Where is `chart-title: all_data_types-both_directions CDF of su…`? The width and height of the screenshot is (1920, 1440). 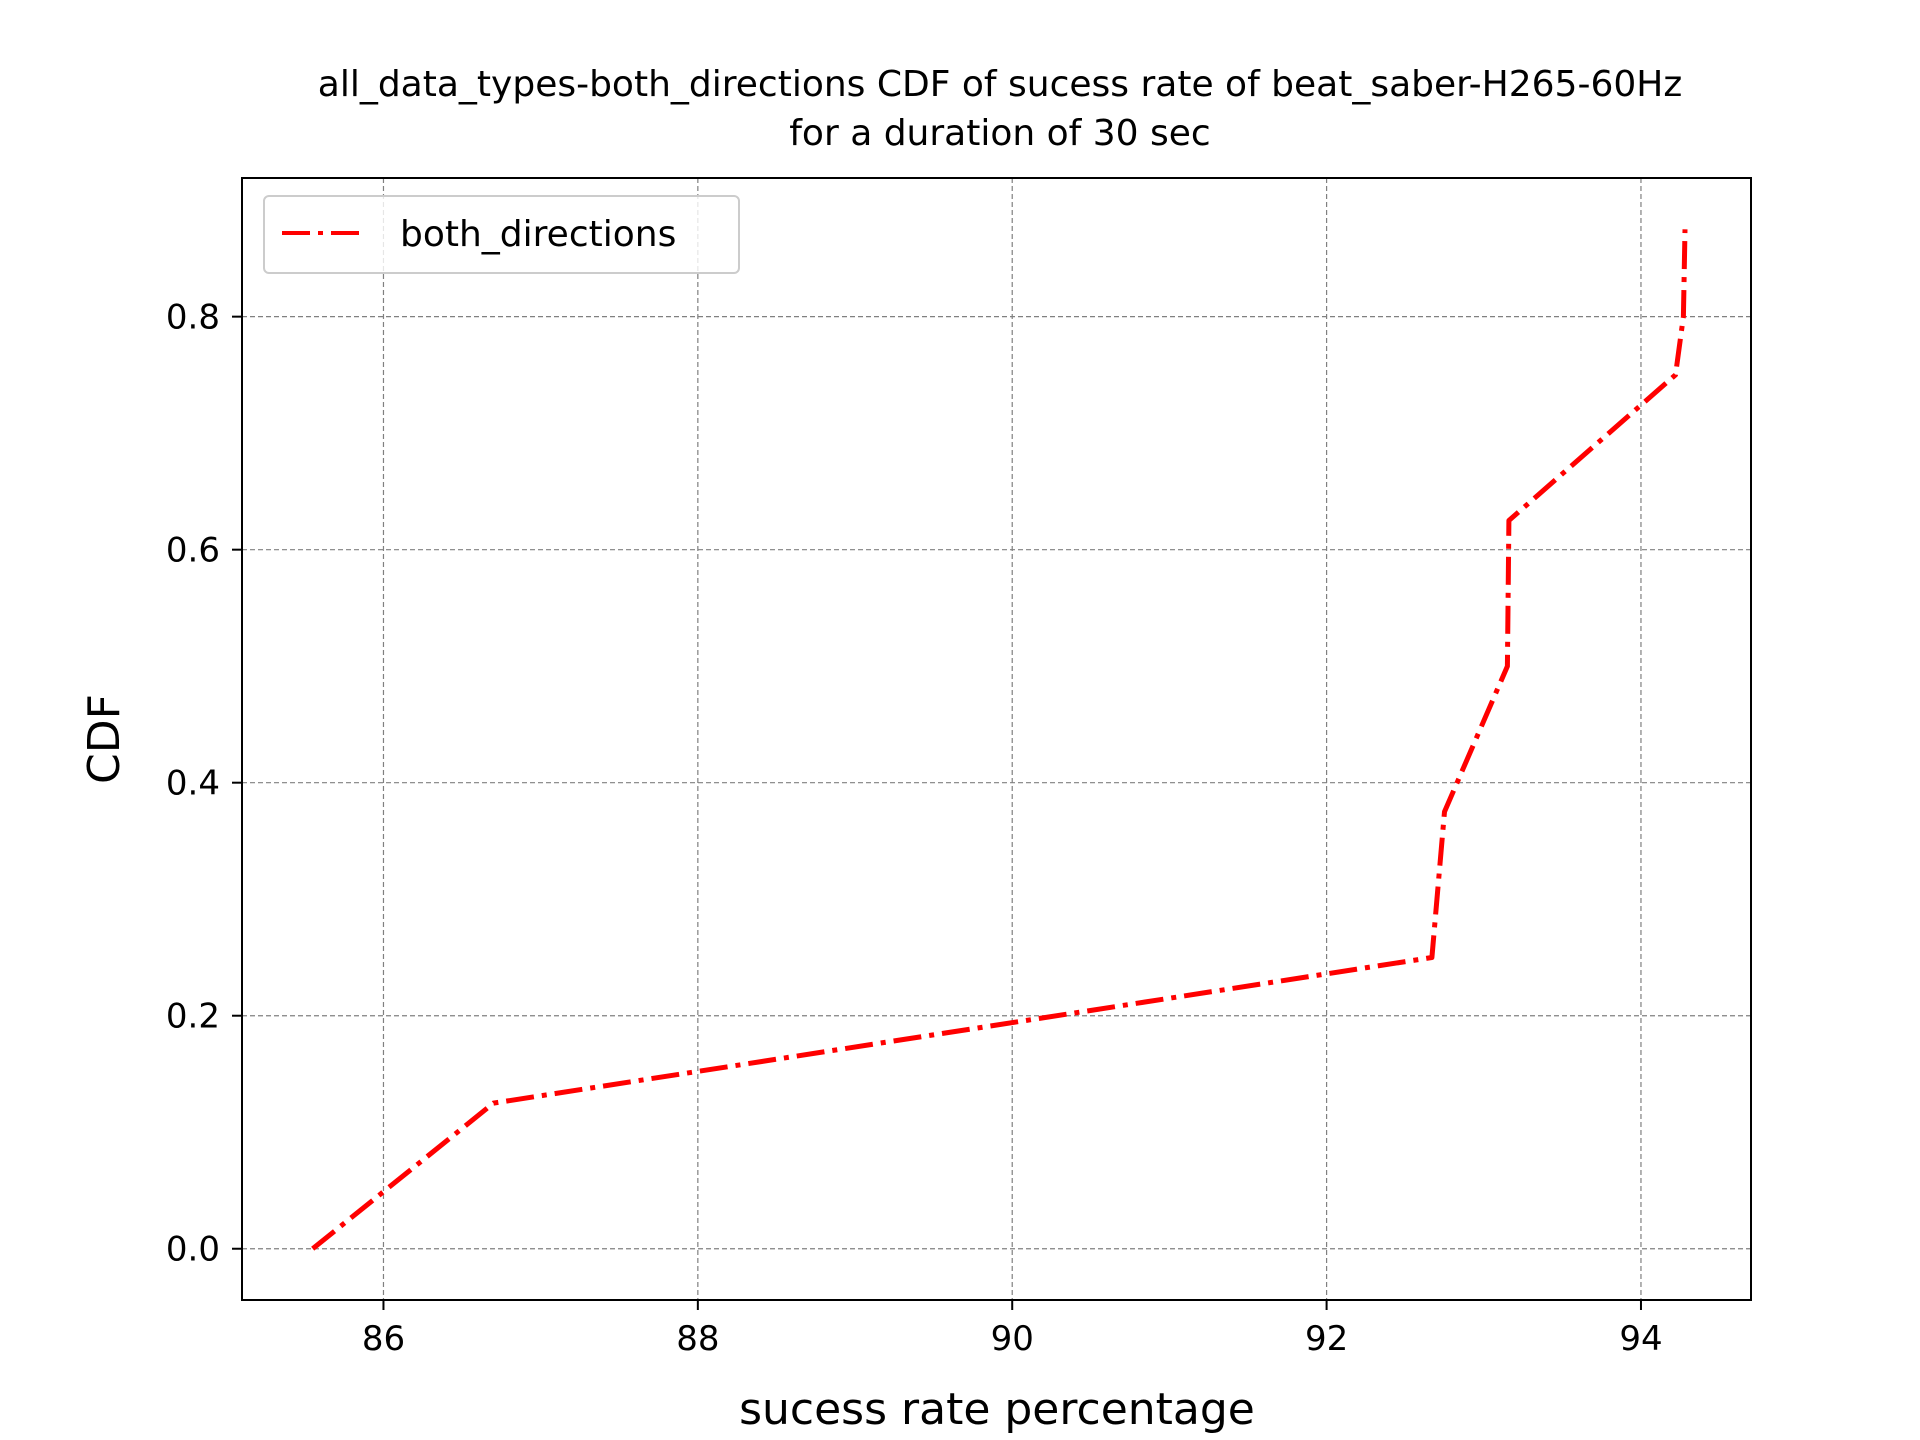 chart-title: all_data_types-both_directions CDF of su… is located at coordinates (1000, 84).